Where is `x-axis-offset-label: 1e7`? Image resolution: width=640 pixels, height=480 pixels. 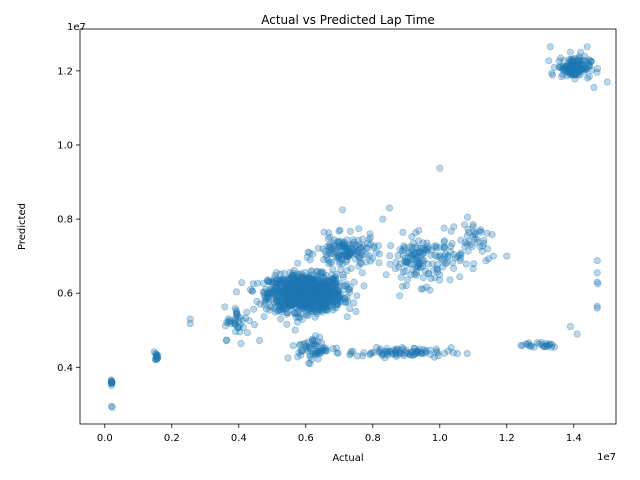
x-axis-offset-label: 1e7 is located at coordinates (606, 457).